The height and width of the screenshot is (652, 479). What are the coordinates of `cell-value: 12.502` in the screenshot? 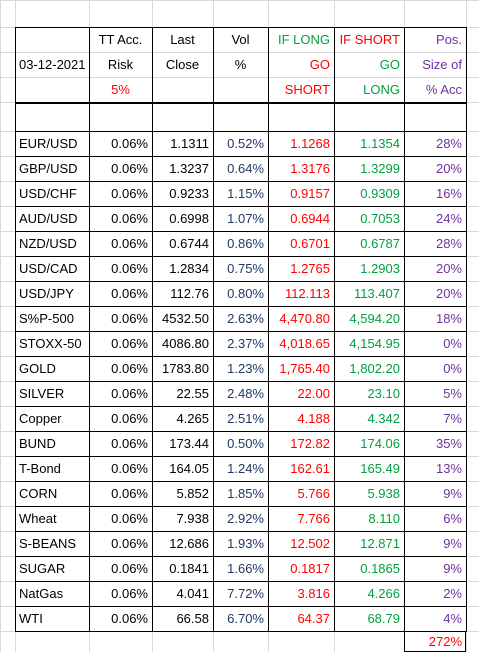 It's located at (310, 543).